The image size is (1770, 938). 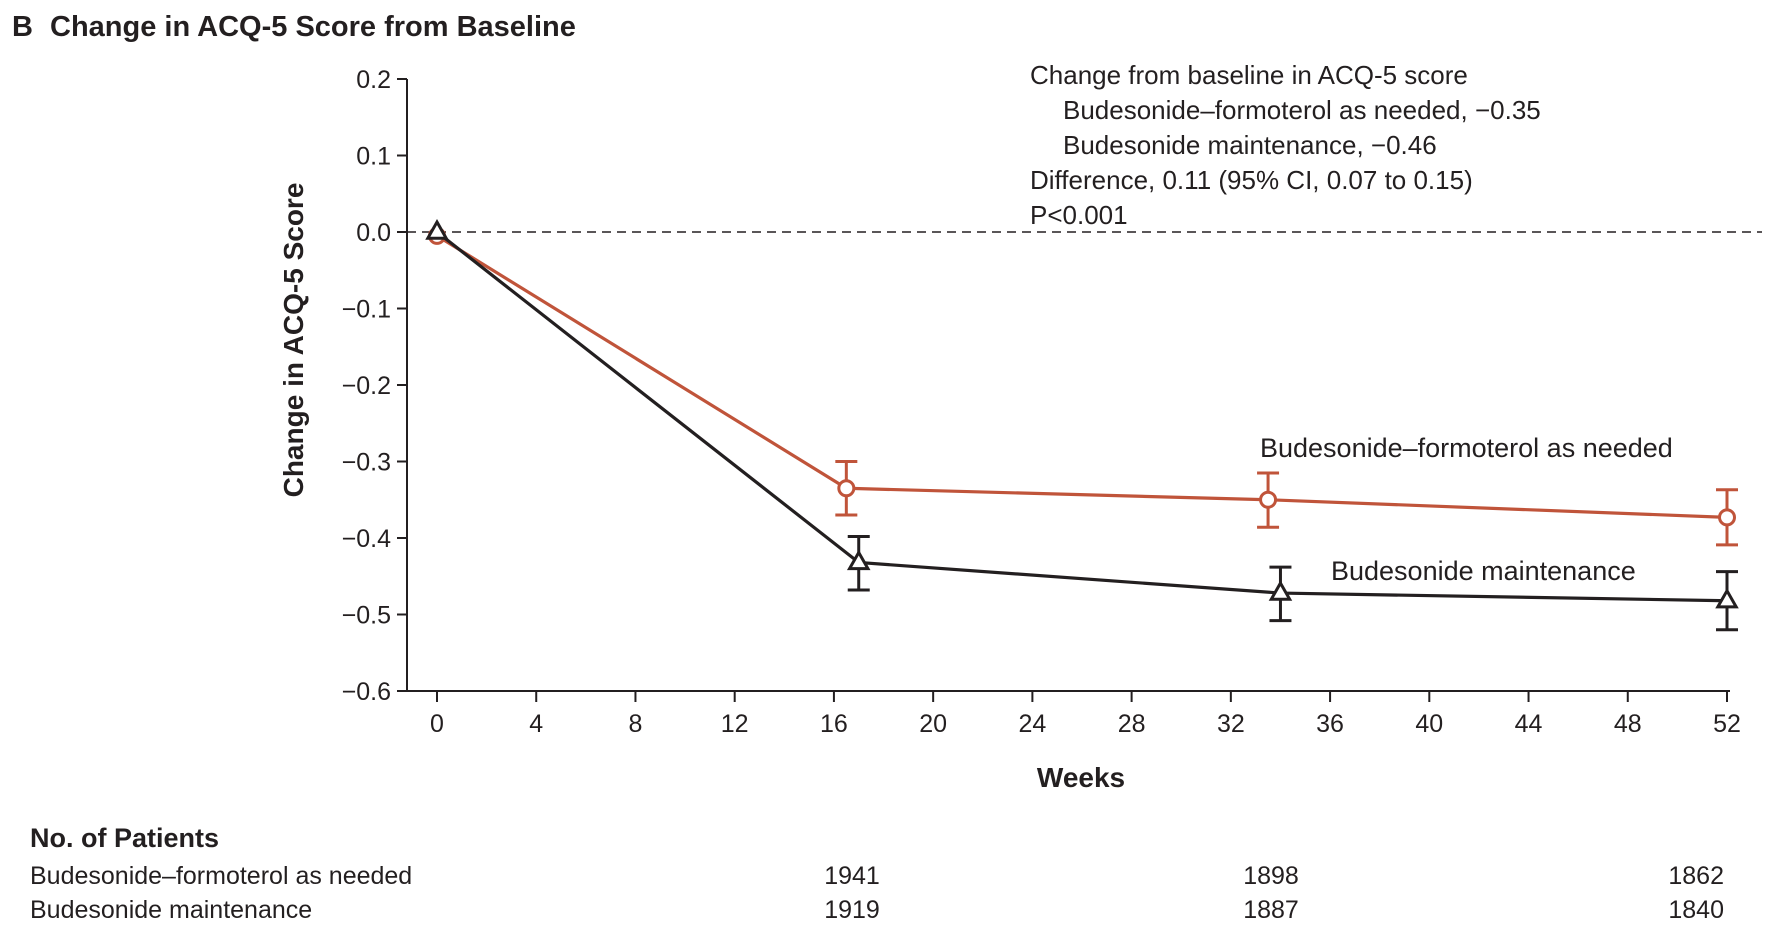 What do you see at coordinates (1231, 724) in the screenshot?
I see `x-tick-label: 32` at bounding box center [1231, 724].